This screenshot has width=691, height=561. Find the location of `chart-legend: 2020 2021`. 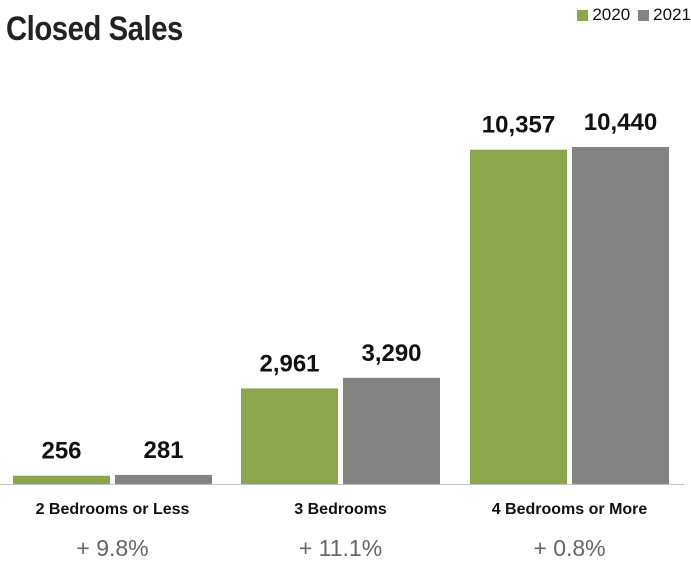

chart-legend: 2020 2021 is located at coordinates (630, 15).